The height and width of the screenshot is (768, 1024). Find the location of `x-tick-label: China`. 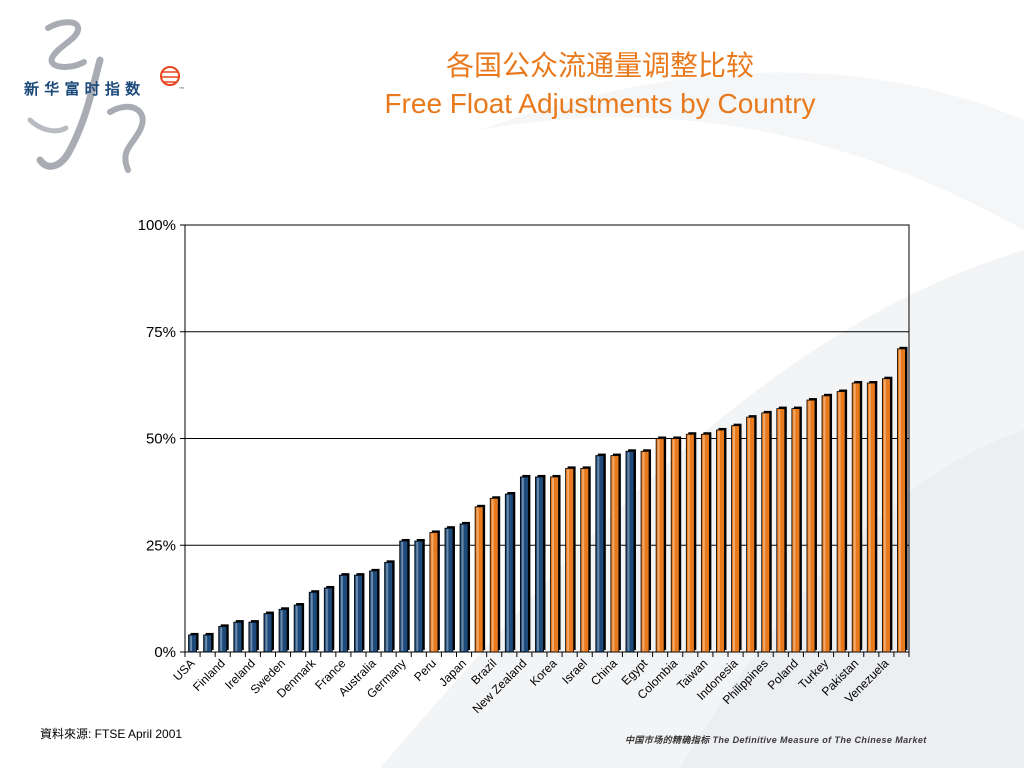

x-tick-label: China is located at coordinates (604, 672).